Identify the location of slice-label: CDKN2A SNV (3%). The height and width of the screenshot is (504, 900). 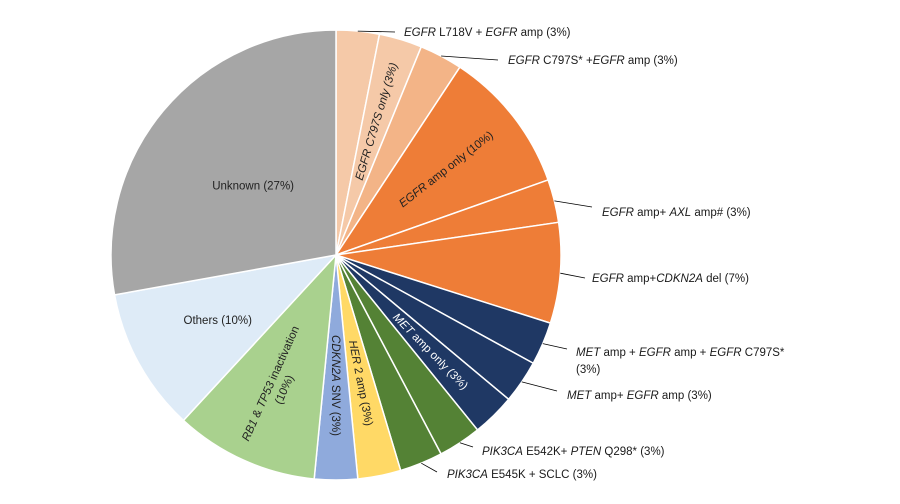
(335, 385).